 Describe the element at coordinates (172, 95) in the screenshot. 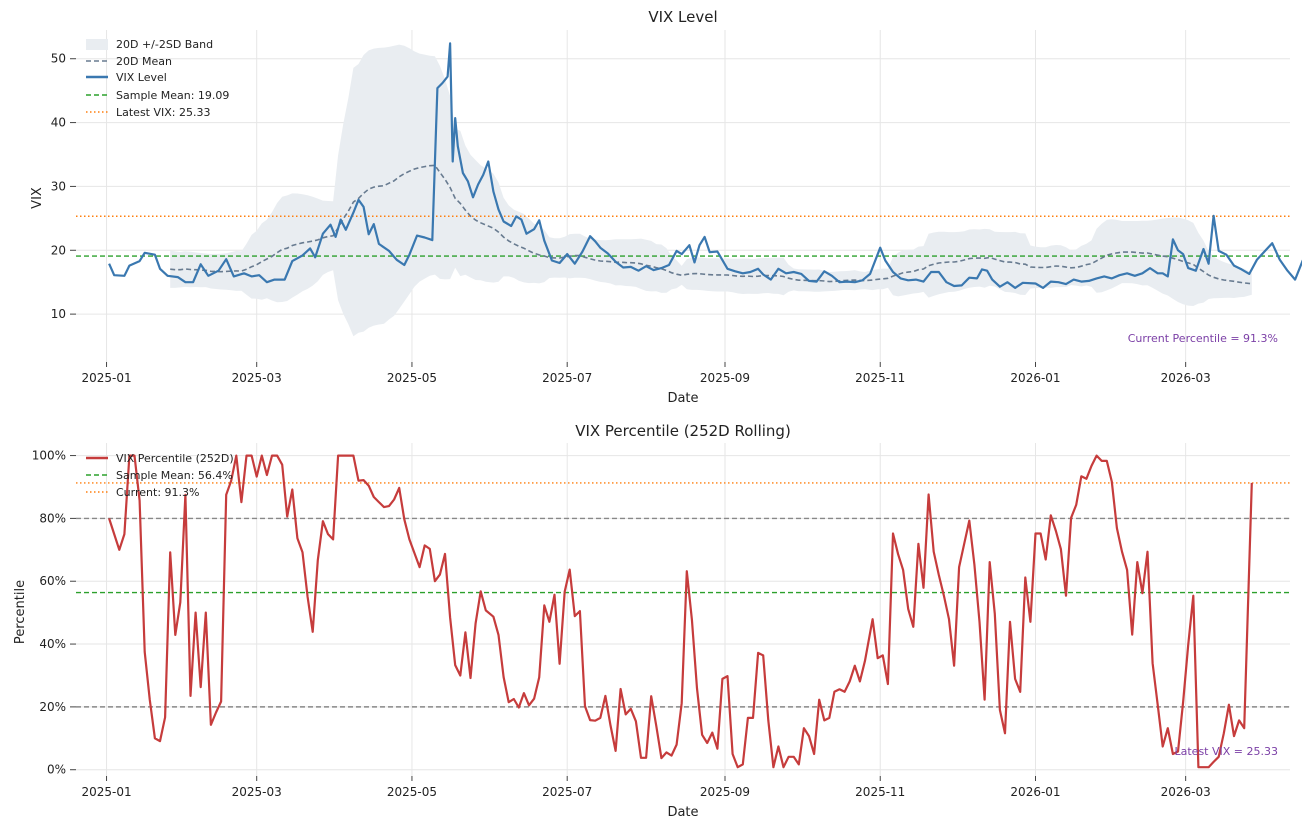

I see `legend-label-sample-mean: Sample Mean: 19.09` at that location.